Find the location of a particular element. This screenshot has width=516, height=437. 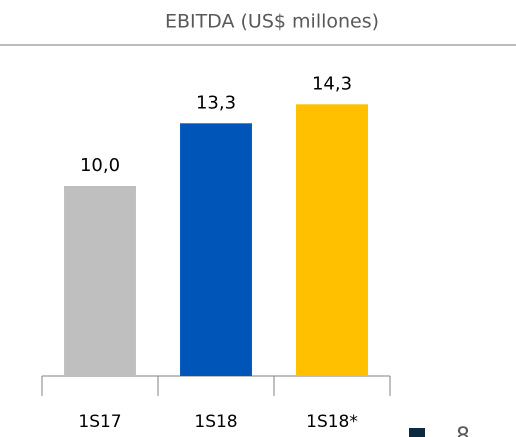

value-label: 13,3 is located at coordinates (216, 102).